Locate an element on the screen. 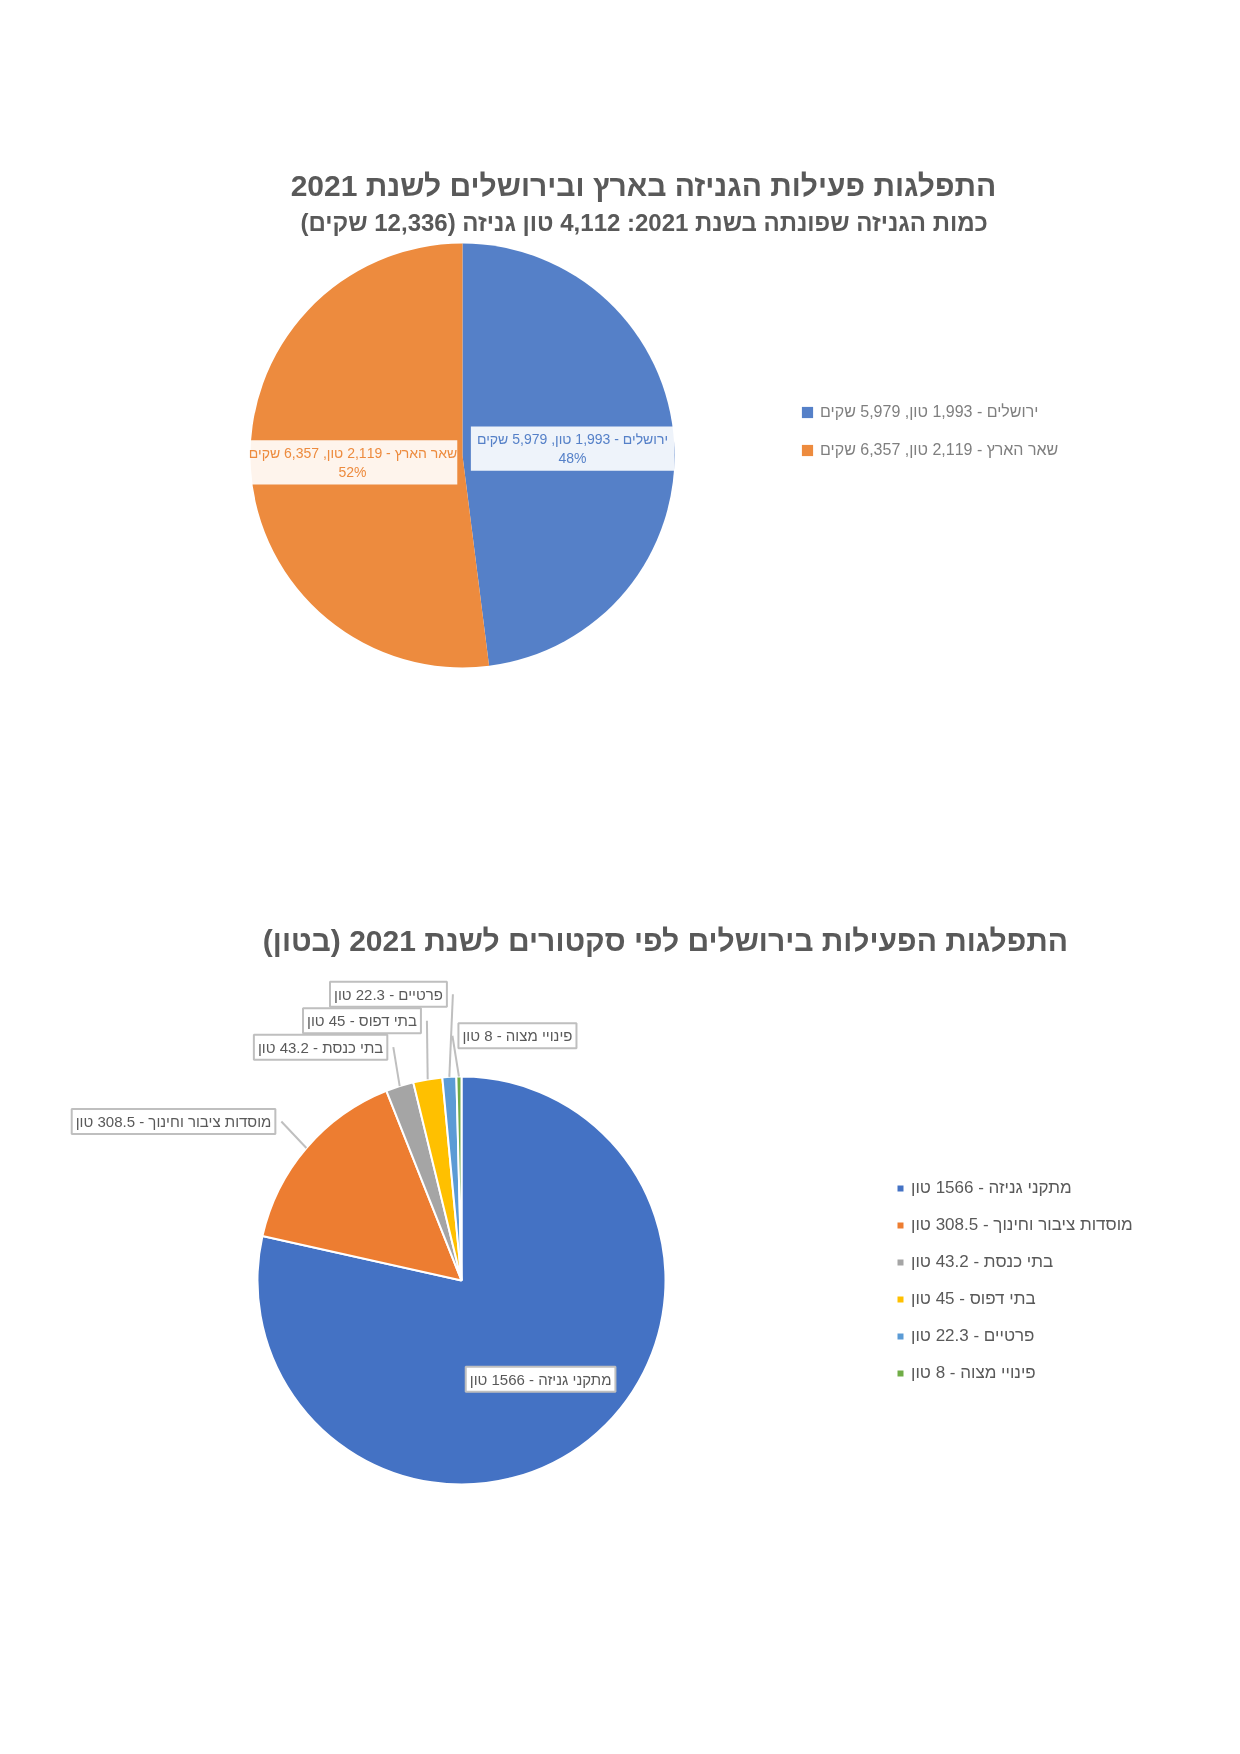  slice-label: מתקני גניזה - 1566 טון is located at coordinates (540, 1379).